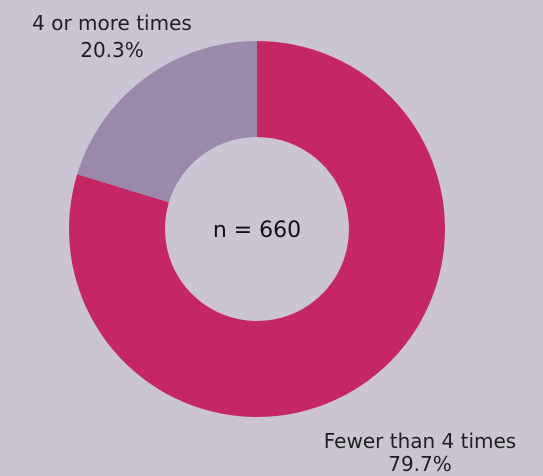 The image size is (543, 476). I want to click on sample-size-label: n = 660, so click(257, 230).